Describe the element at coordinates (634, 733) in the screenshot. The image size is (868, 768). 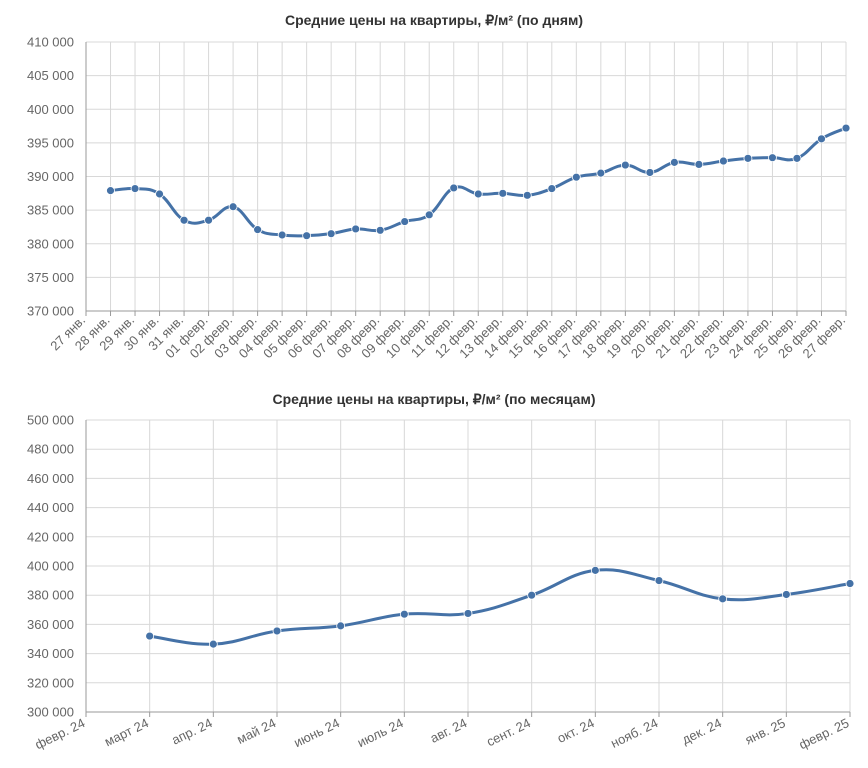
I see `x-tick-label: нояб. 24` at that location.